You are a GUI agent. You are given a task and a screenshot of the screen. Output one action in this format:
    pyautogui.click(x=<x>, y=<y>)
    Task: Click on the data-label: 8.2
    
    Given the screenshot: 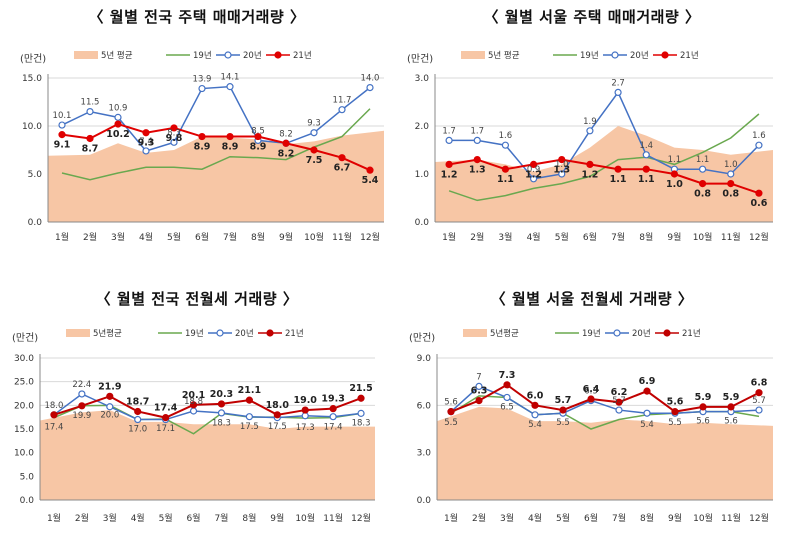 What is the action you would take?
    pyautogui.click(x=286, y=153)
    